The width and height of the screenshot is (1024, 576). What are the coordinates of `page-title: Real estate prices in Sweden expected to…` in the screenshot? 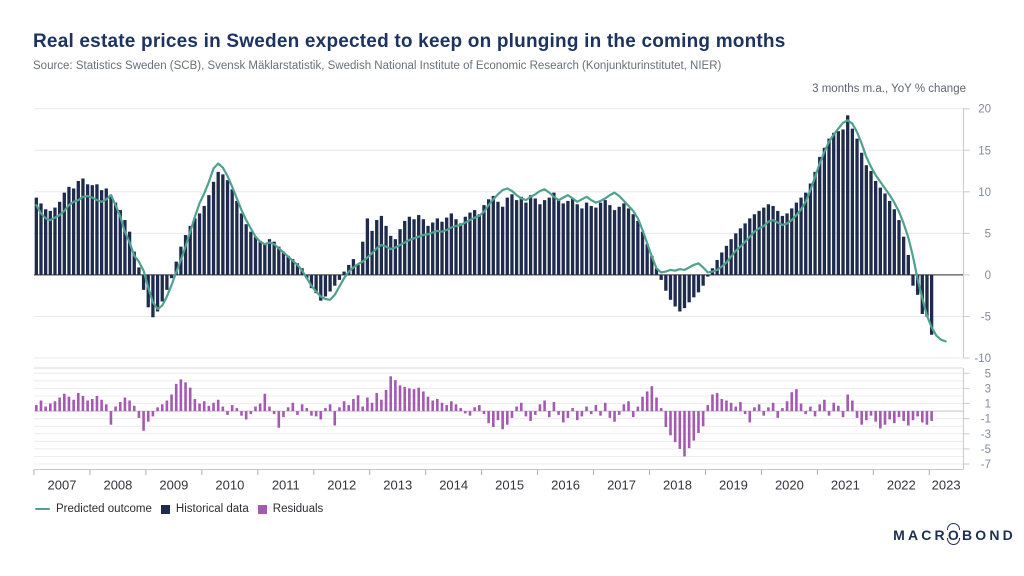 It's located at (409, 41).